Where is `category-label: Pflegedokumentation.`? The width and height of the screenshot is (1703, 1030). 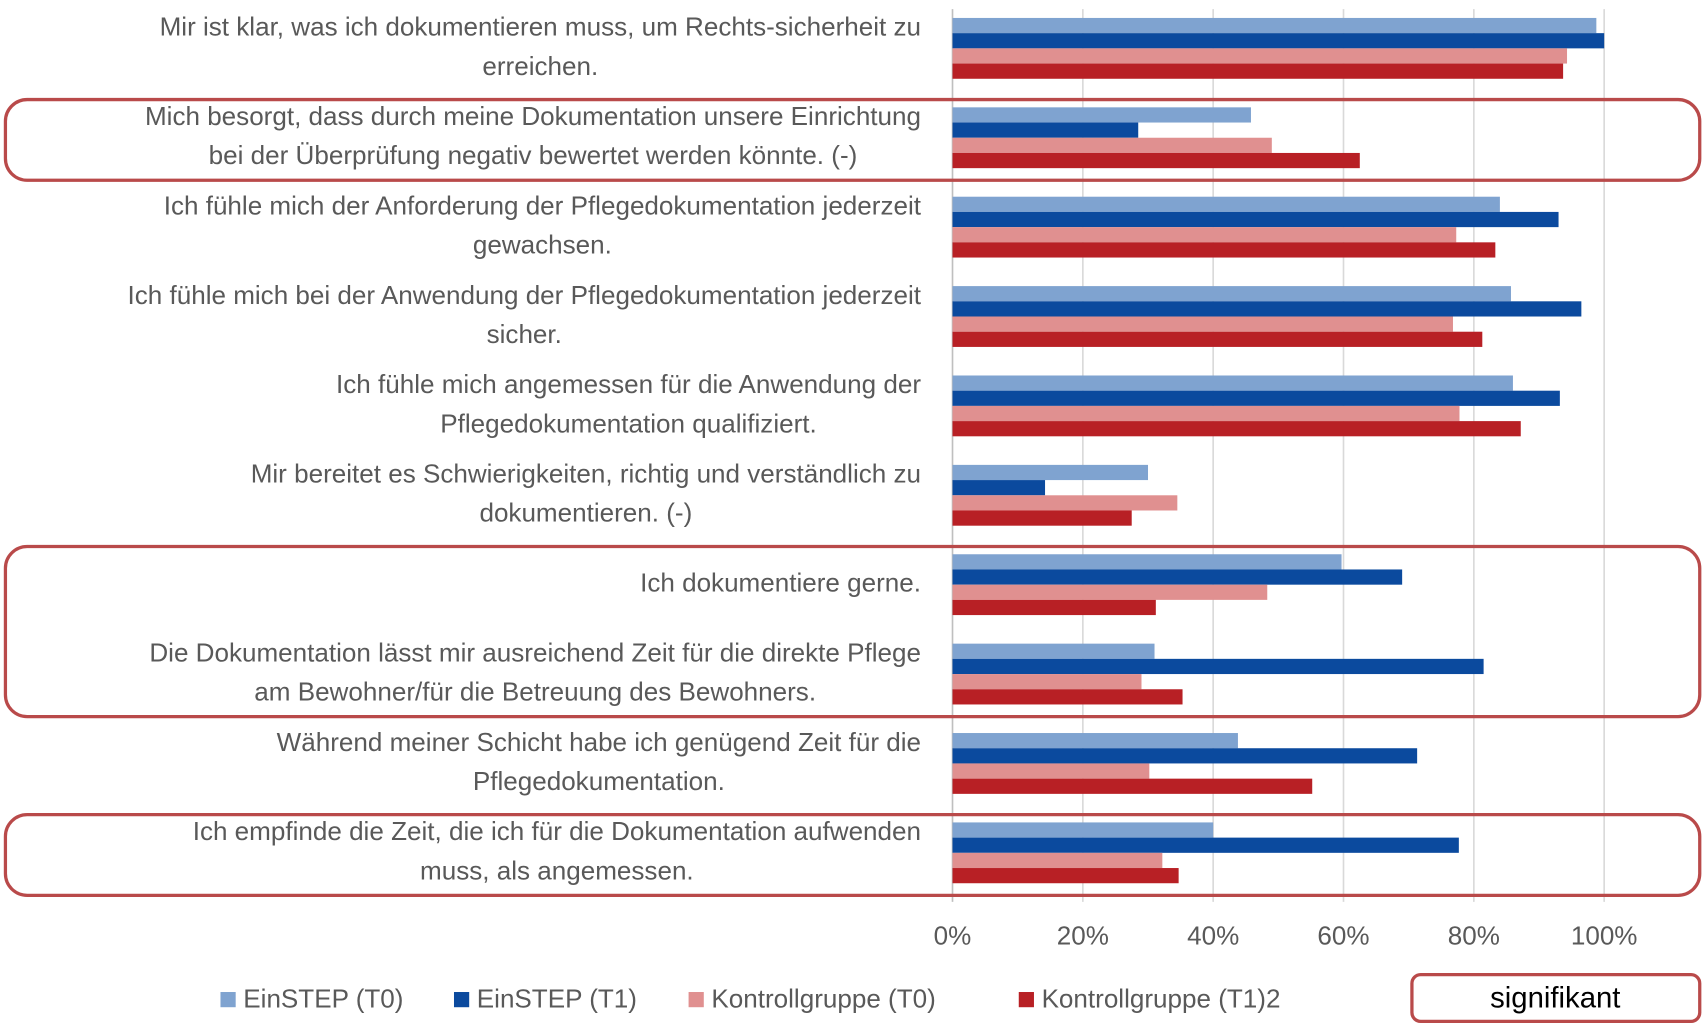
category-label: Pflegedokumentation. is located at coordinates (599, 781).